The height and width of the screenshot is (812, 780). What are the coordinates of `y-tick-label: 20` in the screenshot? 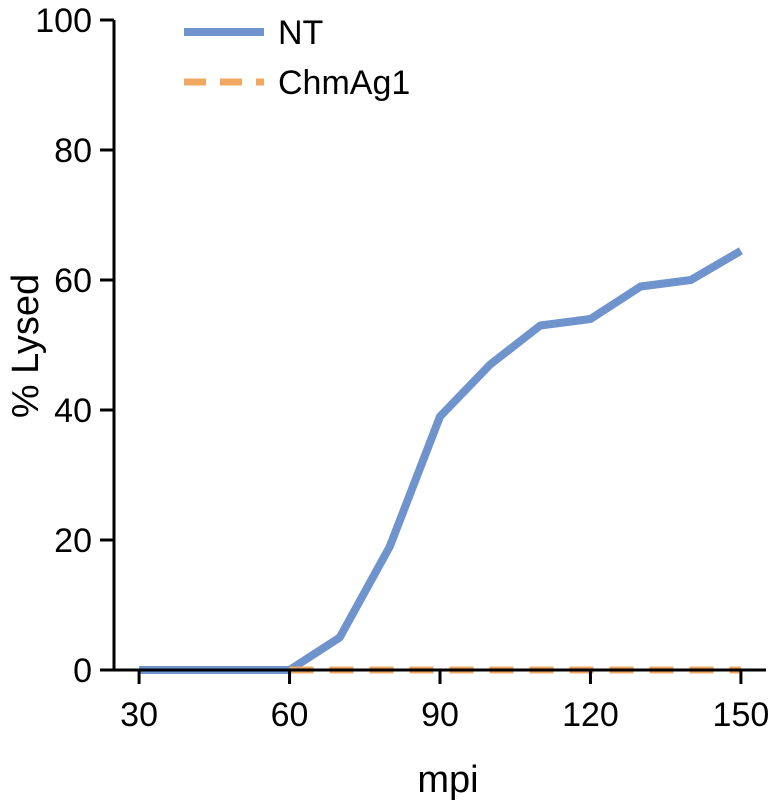 It's located at (73, 541).